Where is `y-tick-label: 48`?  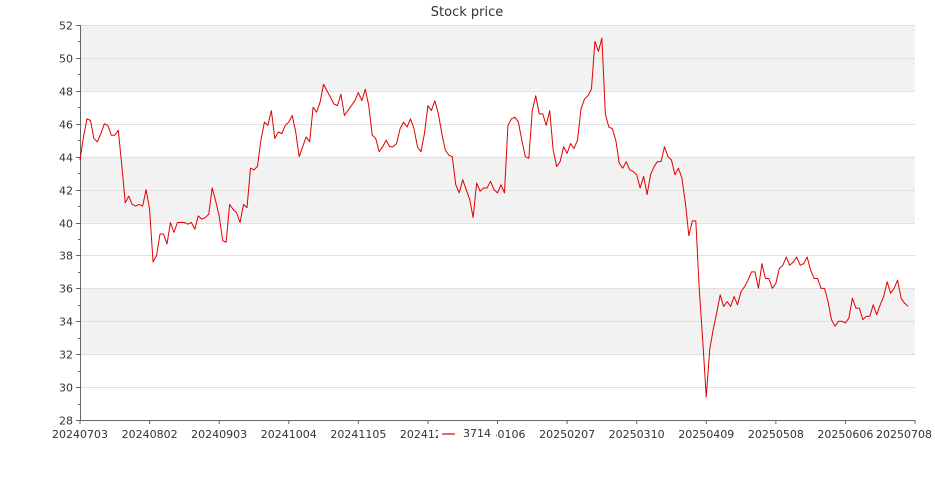
y-tick-label: 48 is located at coordinates (66, 92).